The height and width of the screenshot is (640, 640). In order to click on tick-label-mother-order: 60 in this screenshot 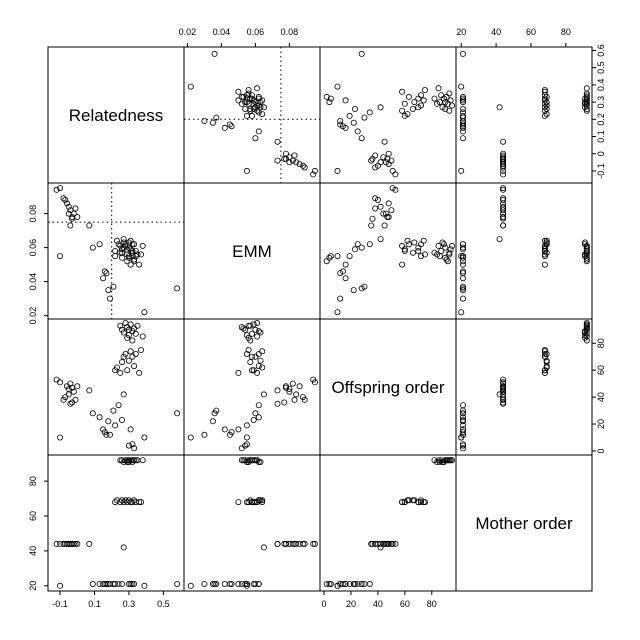, I will do `click(33, 516)`.